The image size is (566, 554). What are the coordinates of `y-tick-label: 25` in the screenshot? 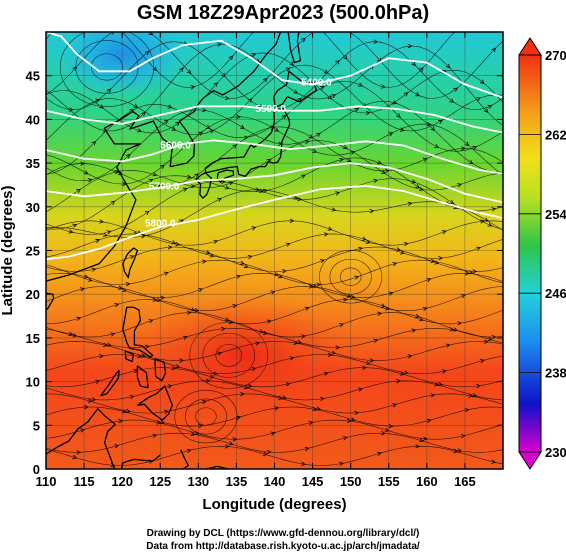 It's located at (33, 251).